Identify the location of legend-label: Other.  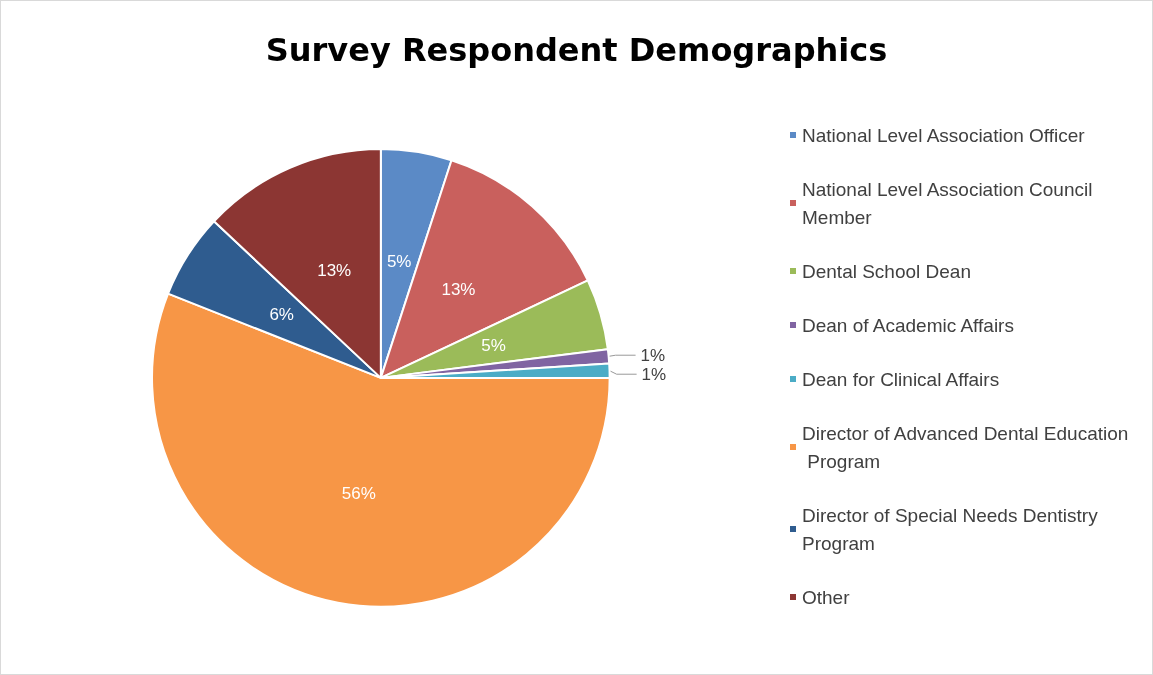
(826, 597).